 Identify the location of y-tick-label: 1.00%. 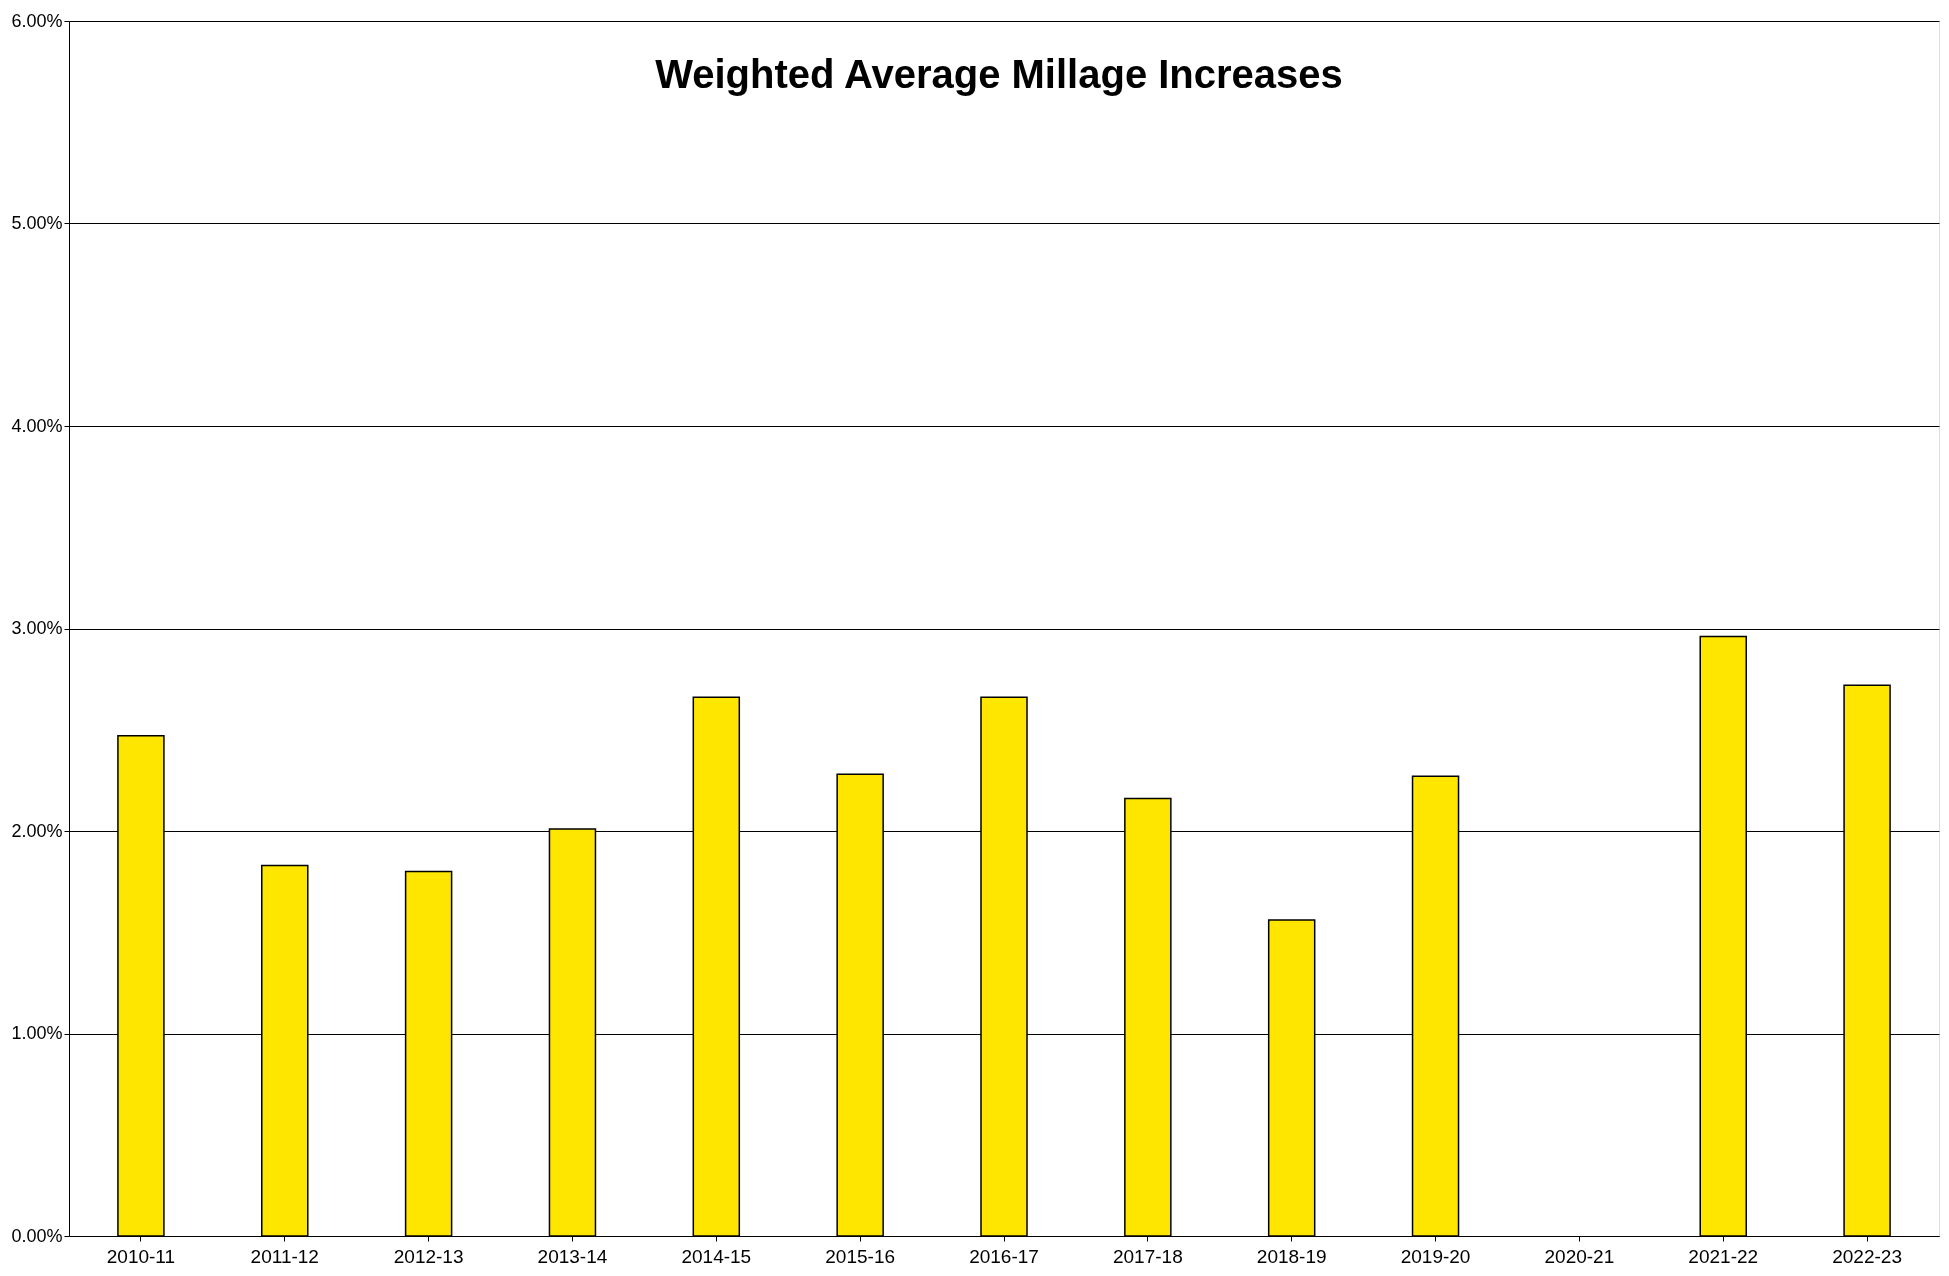
(37, 1033).